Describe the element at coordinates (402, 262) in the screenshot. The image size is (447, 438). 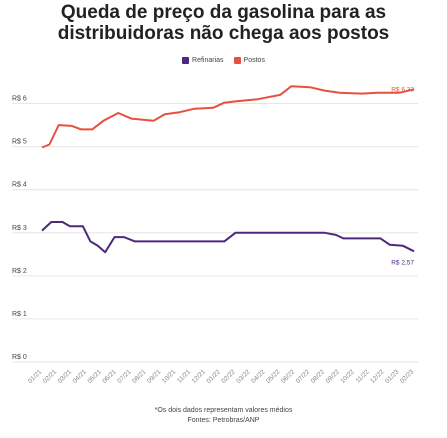
I see `end-value-label-refinarias: R$ 2,57` at that location.